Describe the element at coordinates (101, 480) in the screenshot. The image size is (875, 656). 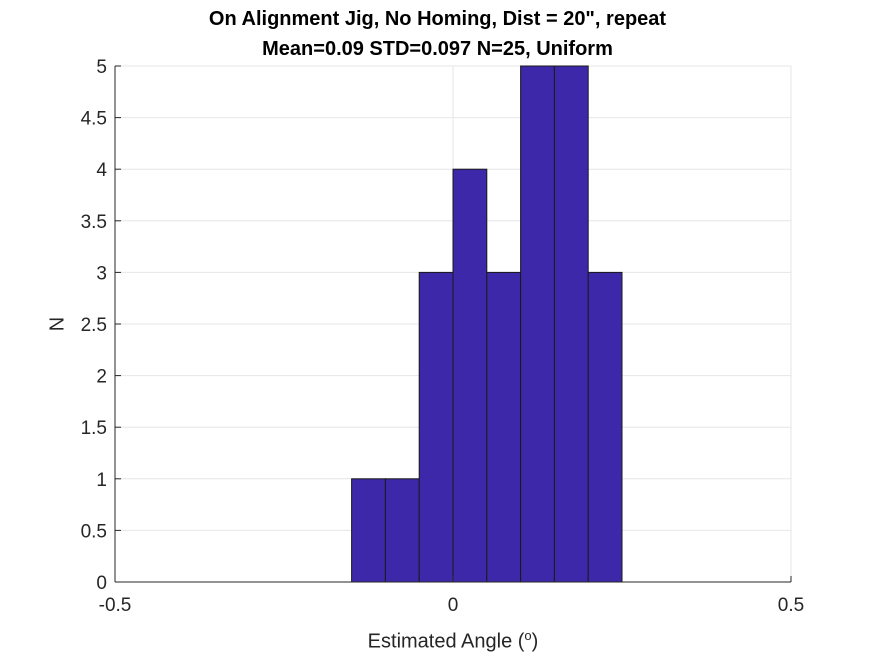
I see `y-tick-label: 1` at that location.